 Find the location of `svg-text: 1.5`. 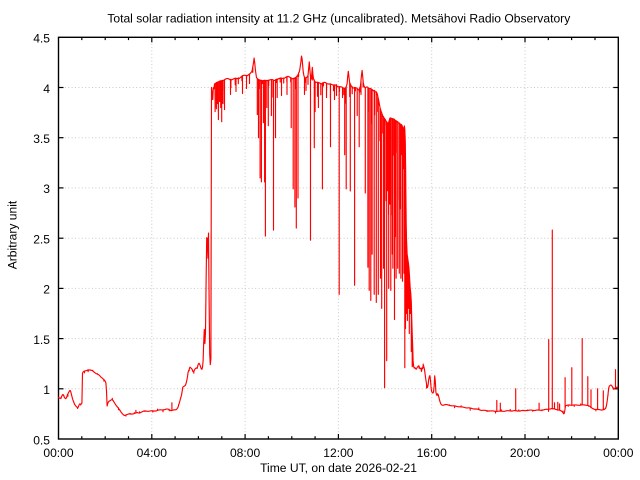

svg-text: 1.5 is located at coordinates (41, 340).